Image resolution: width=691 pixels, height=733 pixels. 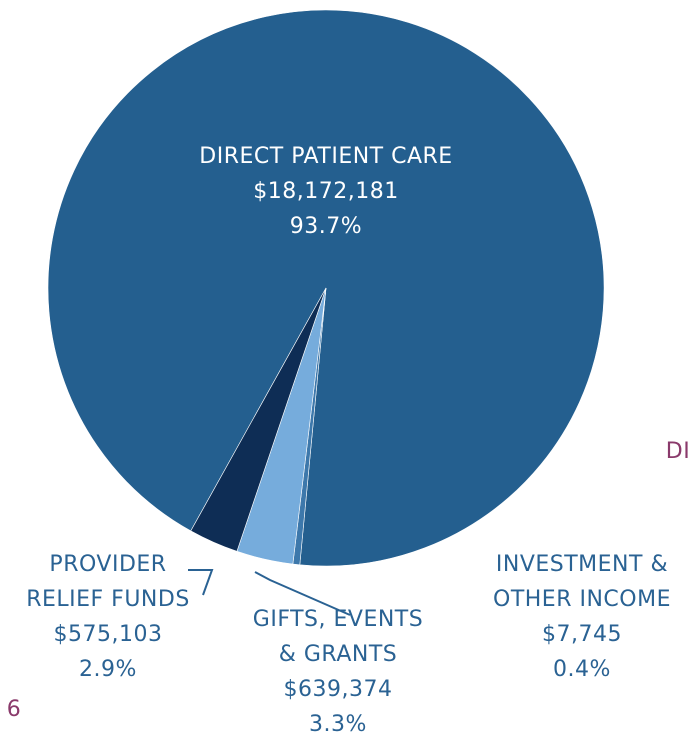 I want to click on slice-label: & GRANTS, so click(x=338, y=654).